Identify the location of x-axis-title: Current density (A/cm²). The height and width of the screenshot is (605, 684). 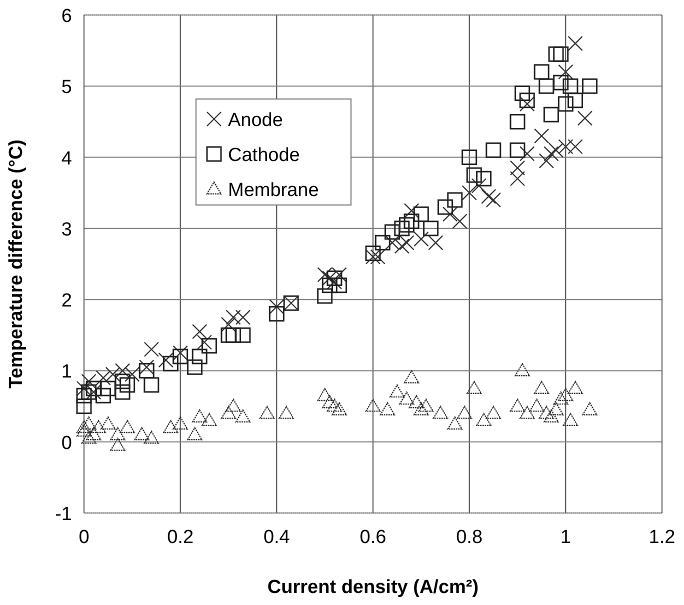
(373, 587).